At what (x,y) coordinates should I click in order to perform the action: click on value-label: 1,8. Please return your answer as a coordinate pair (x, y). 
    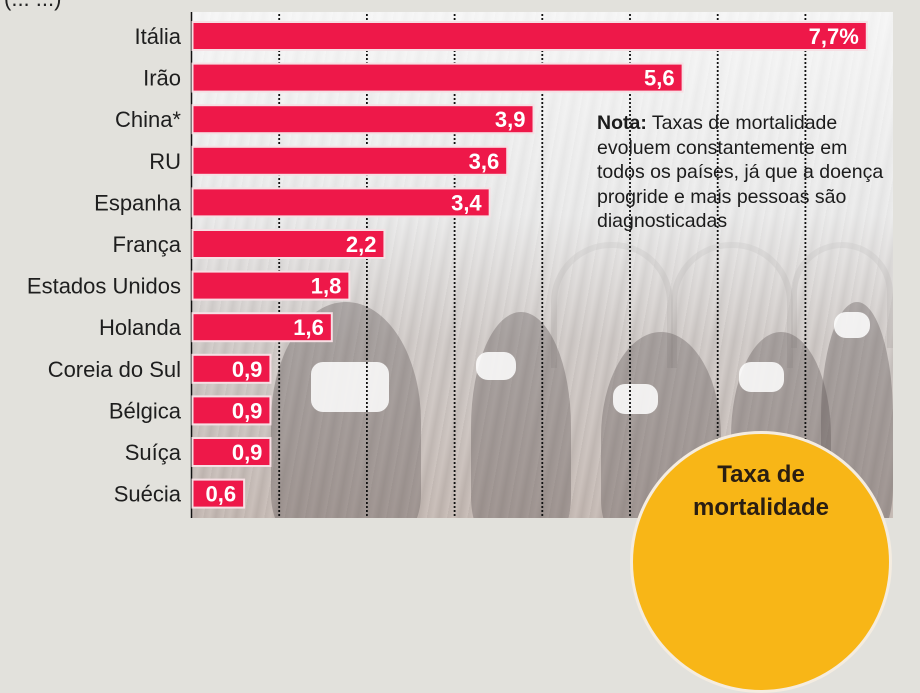
    Looking at the image, I should click on (326, 286).